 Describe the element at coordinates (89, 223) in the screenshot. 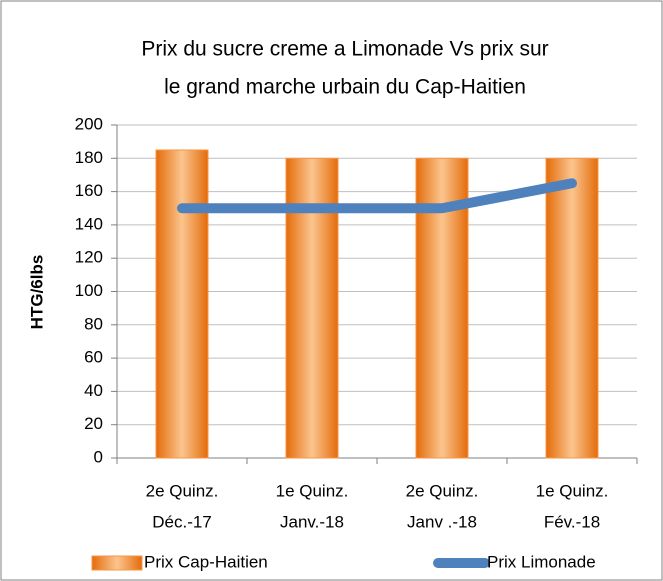

I see `y-tick-label: 140` at that location.